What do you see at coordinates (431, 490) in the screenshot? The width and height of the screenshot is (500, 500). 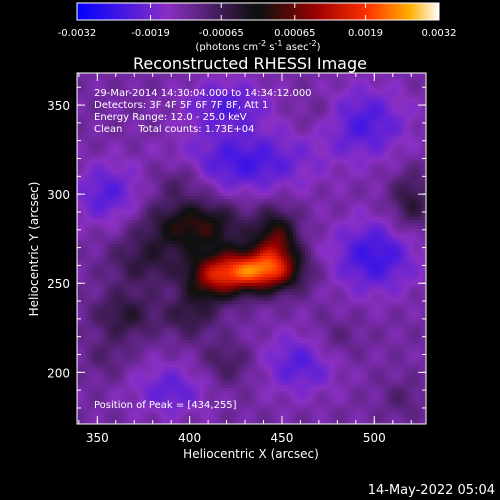 I see `footer-timestamp: 14-May-2022 05:04` at bounding box center [431, 490].